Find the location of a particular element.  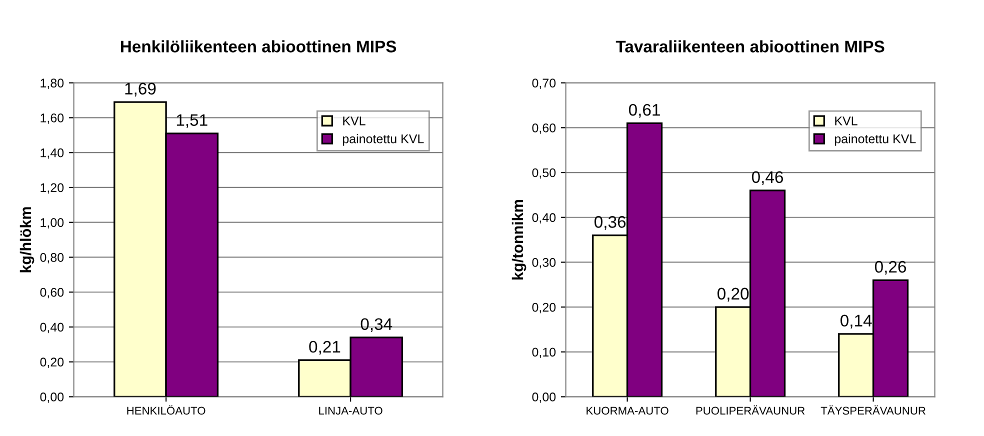

x-tick-label: HENKILÖAUTO is located at coordinates (166, 410).